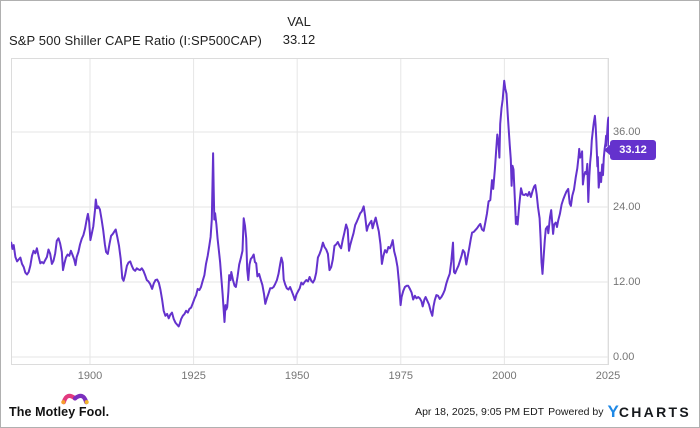  What do you see at coordinates (633, 150) in the screenshot?
I see `badge-value: 33.12` at bounding box center [633, 150].